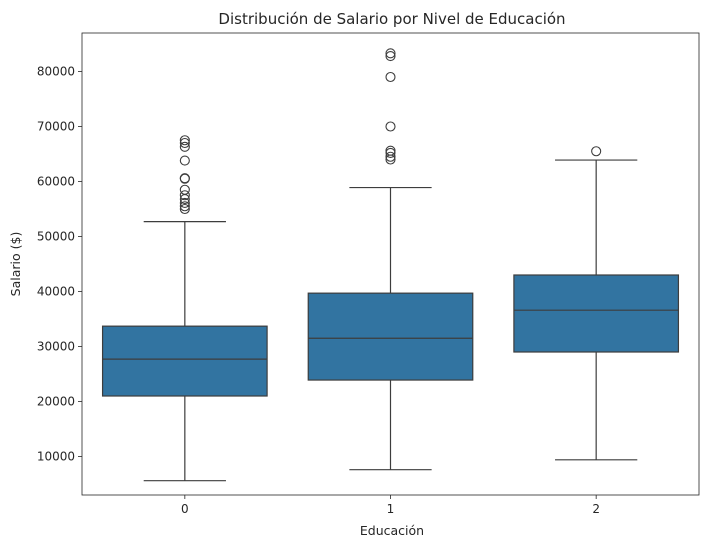 Image resolution: width=713 pixels, height=548 pixels. What do you see at coordinates (391, 509) in the screenshot?
I see `x-tick-label: 1` at bounding box center [391, 509].